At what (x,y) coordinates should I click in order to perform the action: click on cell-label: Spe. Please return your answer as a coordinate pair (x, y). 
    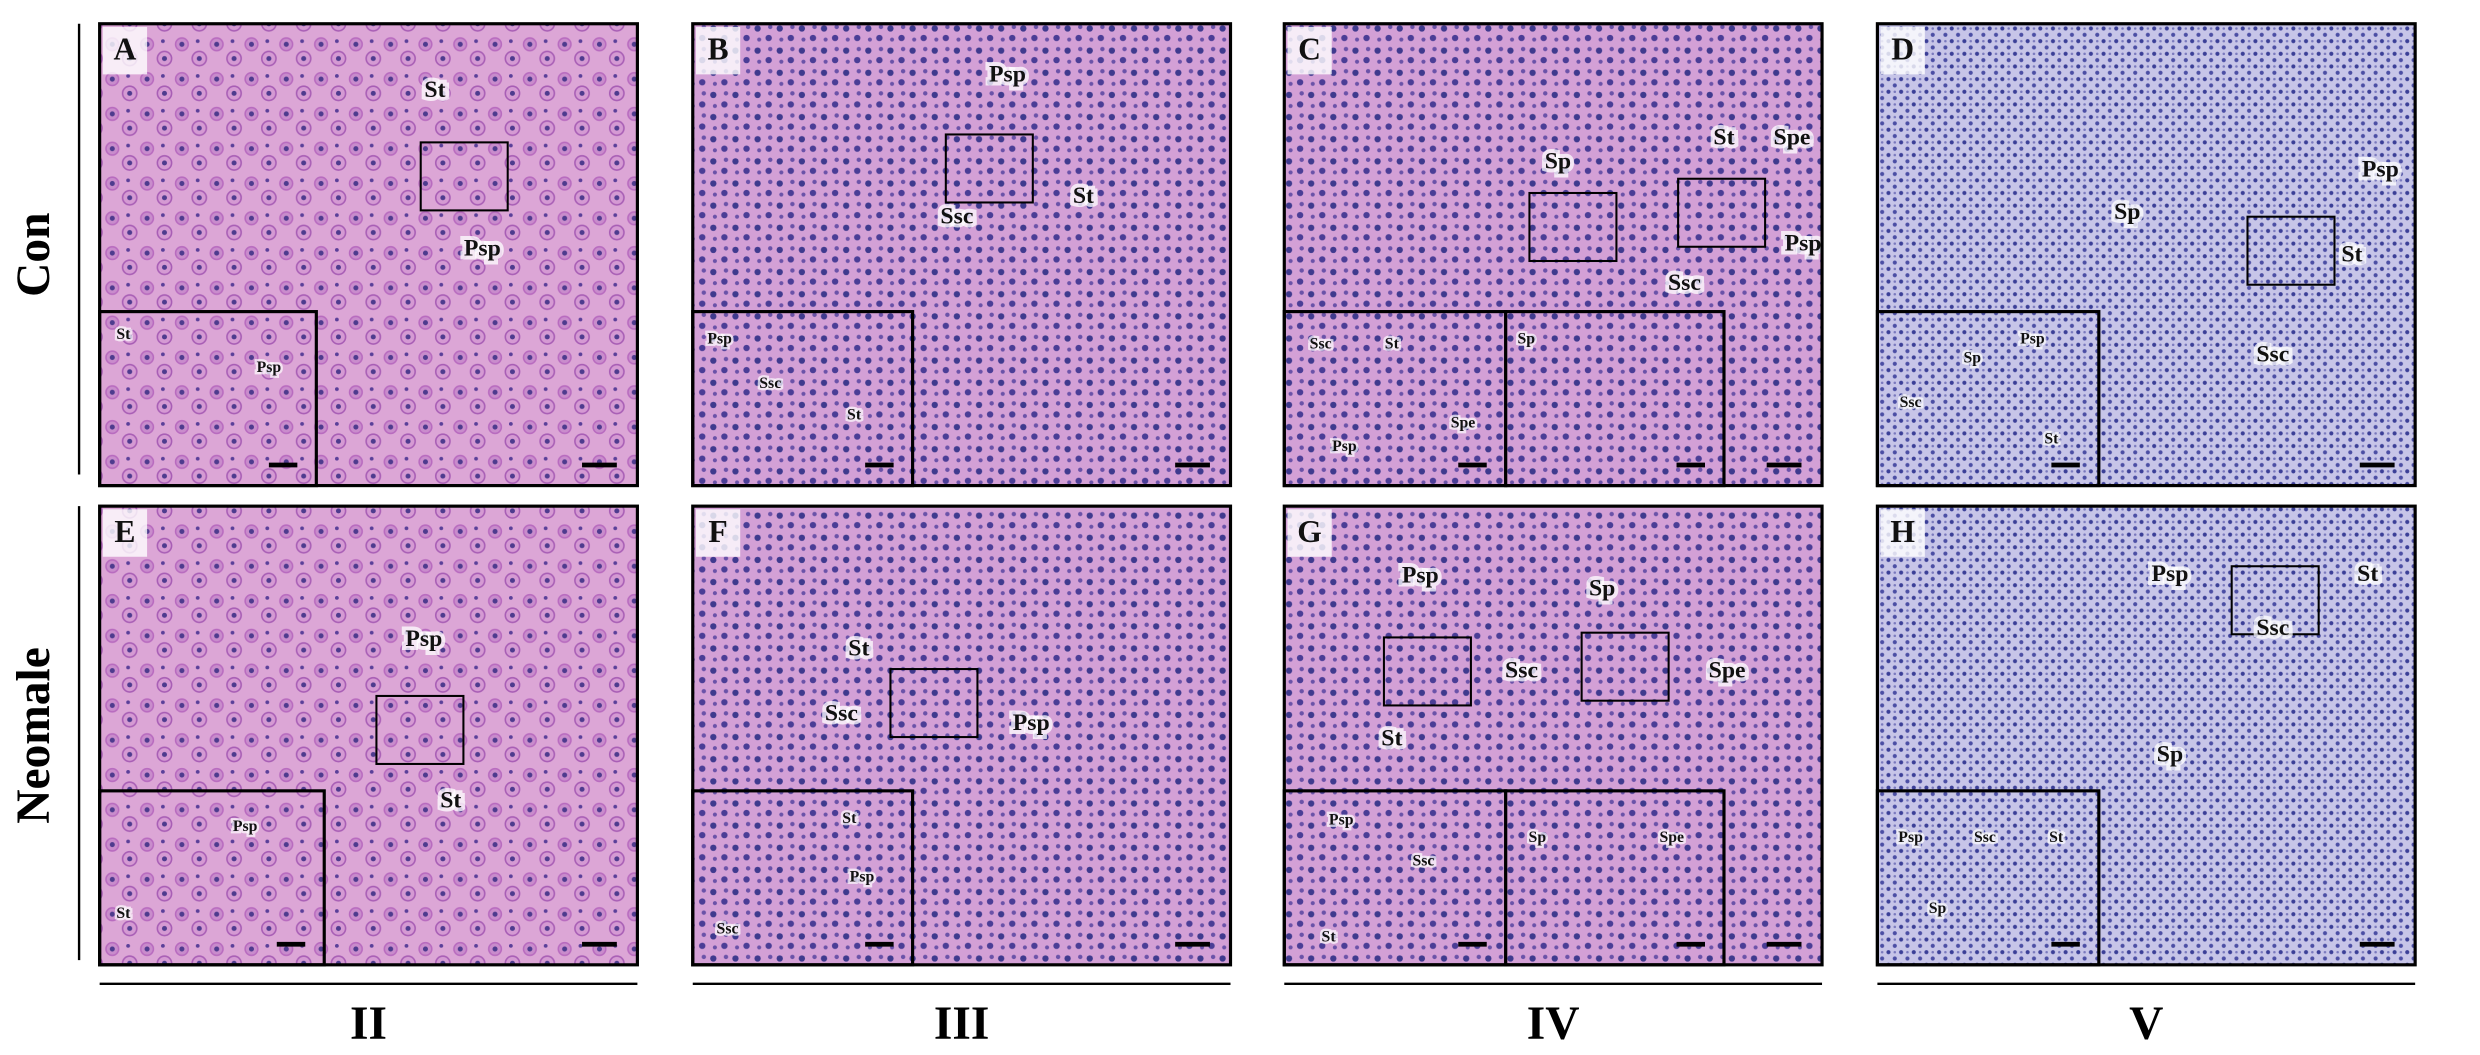
    Looking at the image, I should click on (1792, 138).